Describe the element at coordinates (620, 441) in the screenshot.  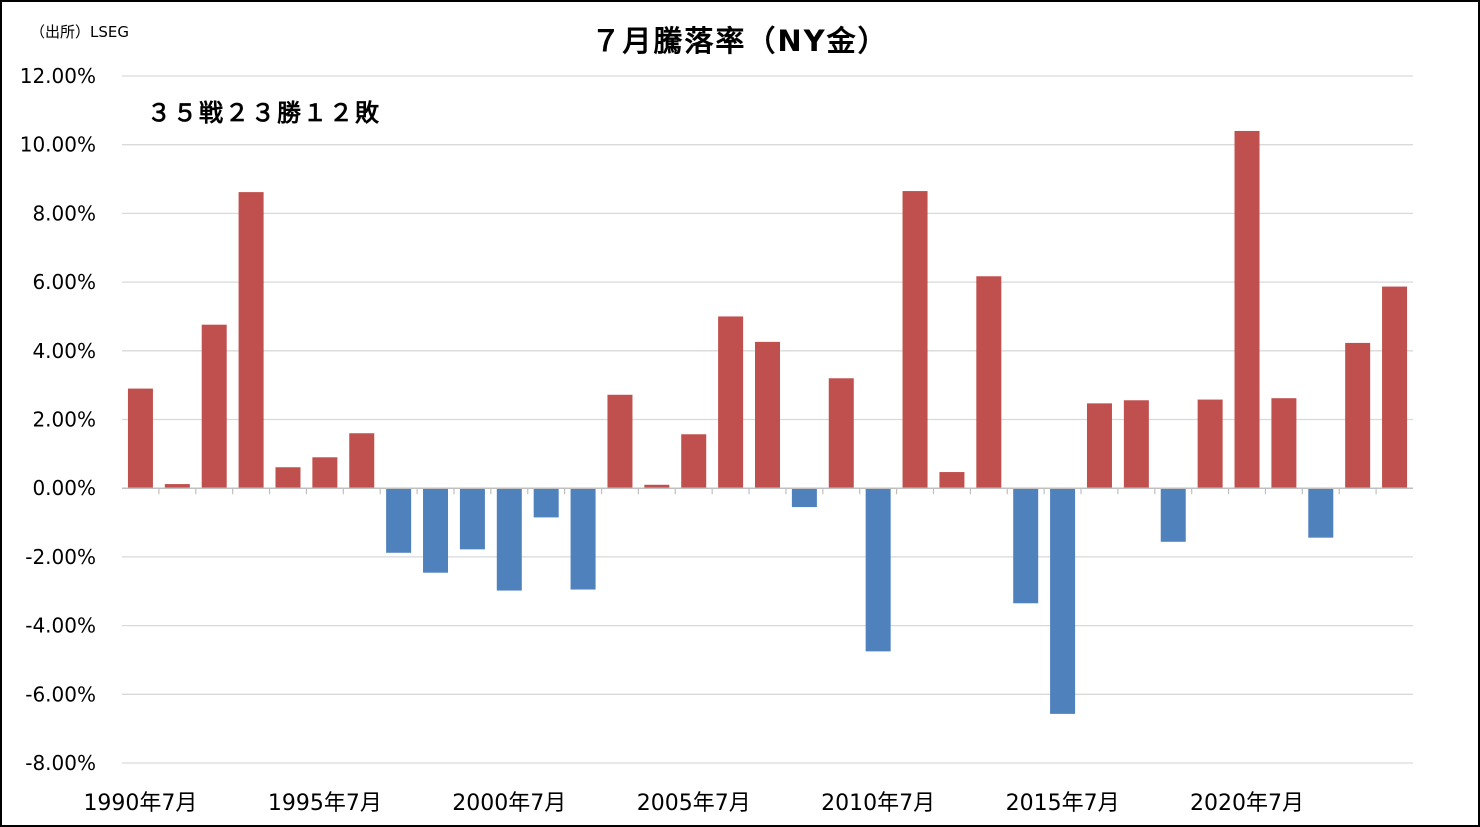
I see `bar-2003年7月` at that location.